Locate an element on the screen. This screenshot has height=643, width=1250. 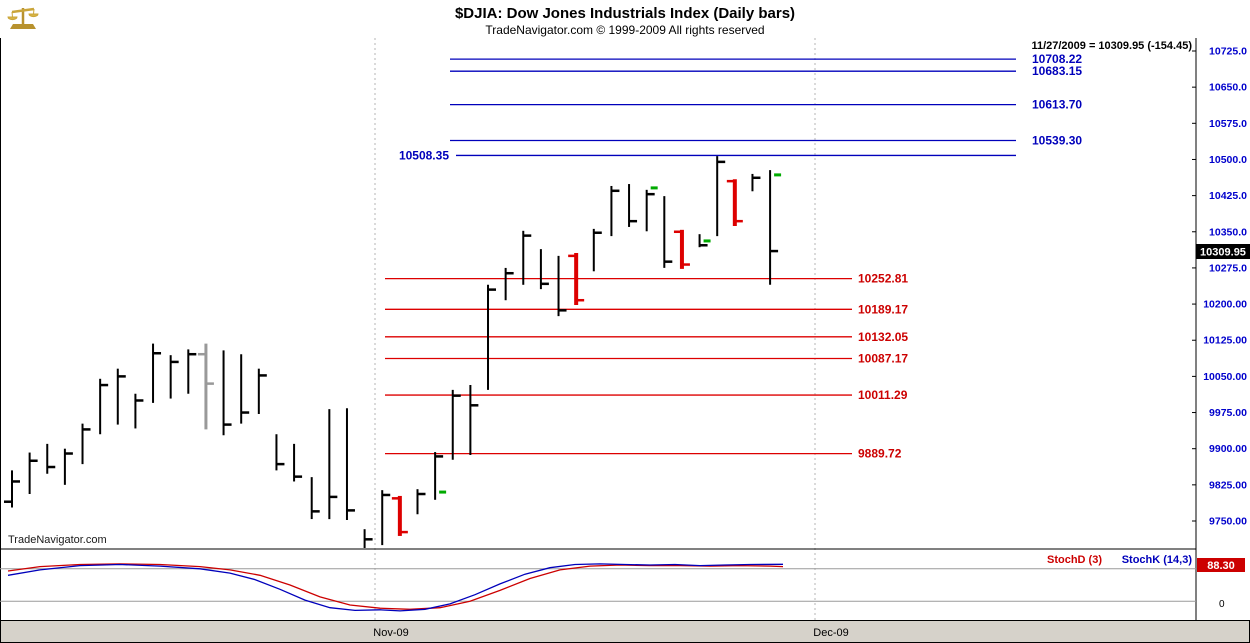
stoch-k-legend: StochK (14,3) is located at coordinates (1157, 560).